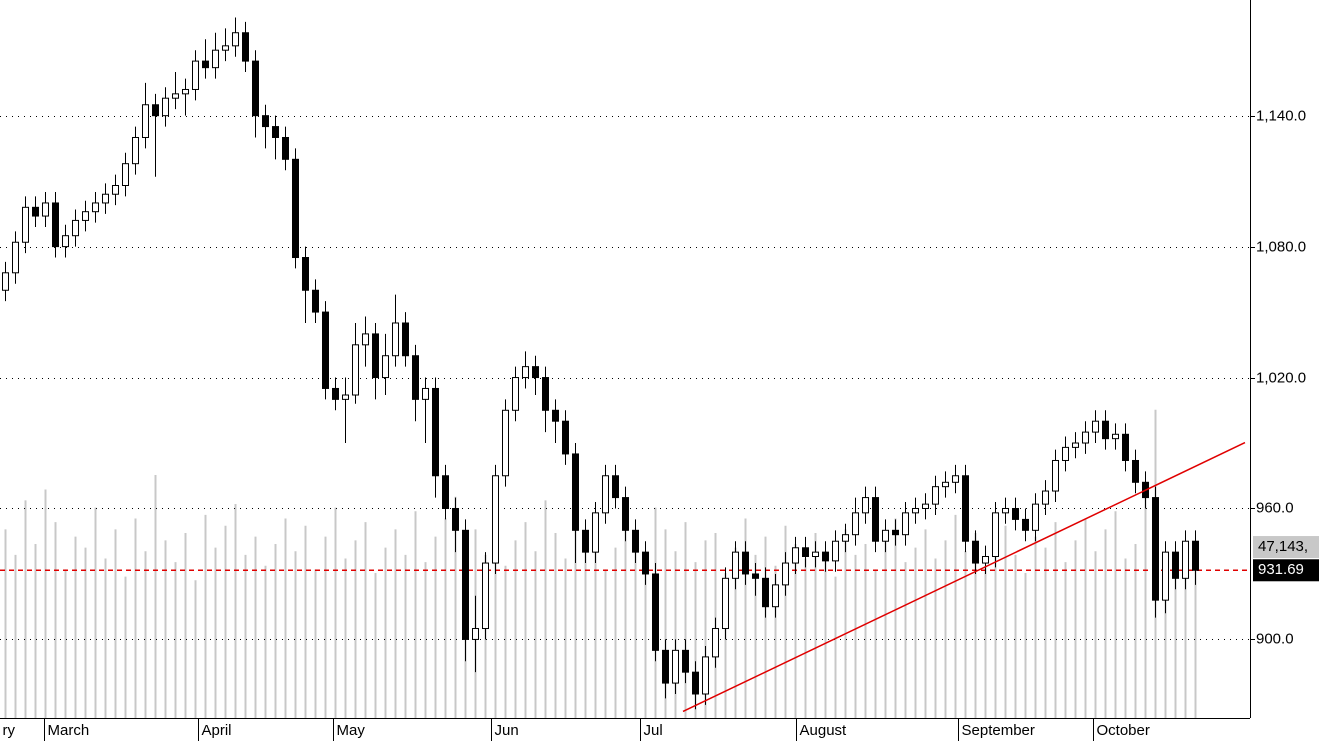  Describe the element at coordinates (1281, 569) in the screenshot. I see `last-price-label: 931.69` at that location.